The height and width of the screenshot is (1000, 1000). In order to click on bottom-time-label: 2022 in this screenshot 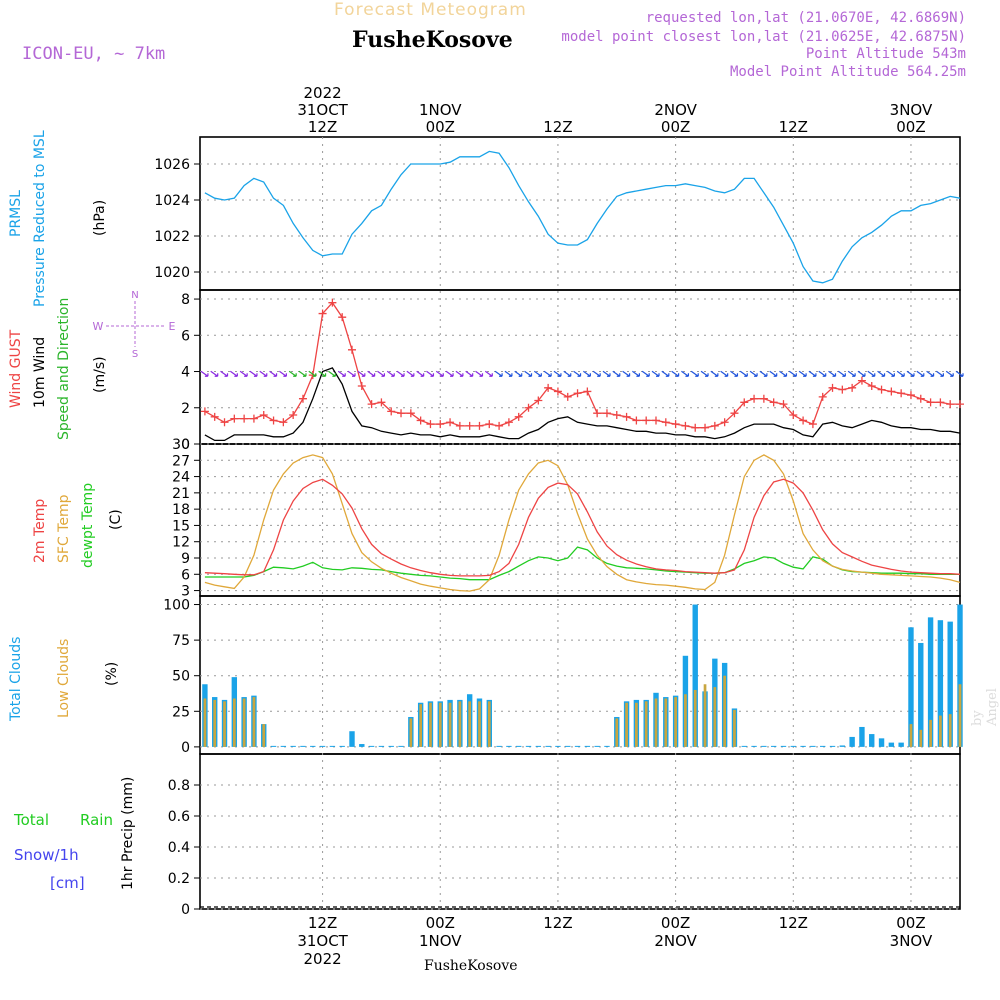, I will do `click(322, 959)`.